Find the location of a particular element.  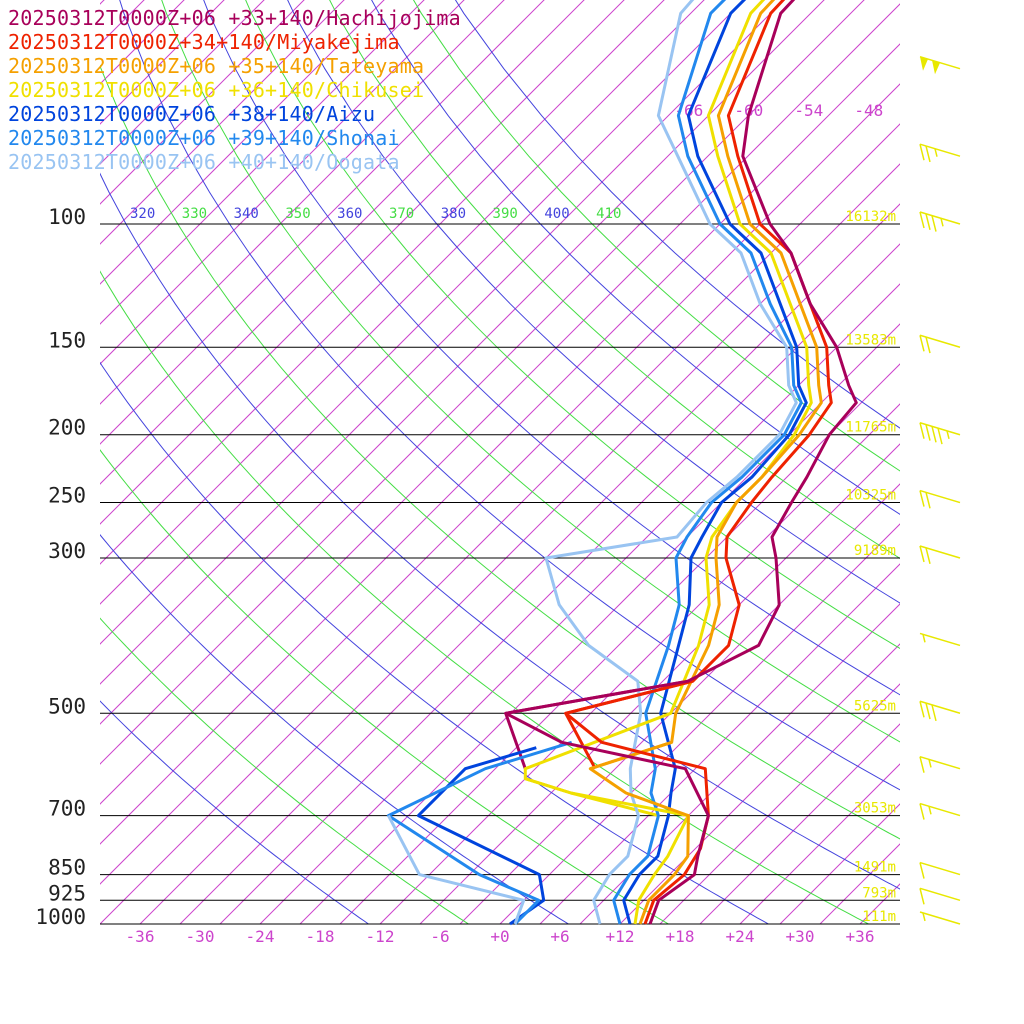

theta-label: 380 is located at coordinates (453, 214).